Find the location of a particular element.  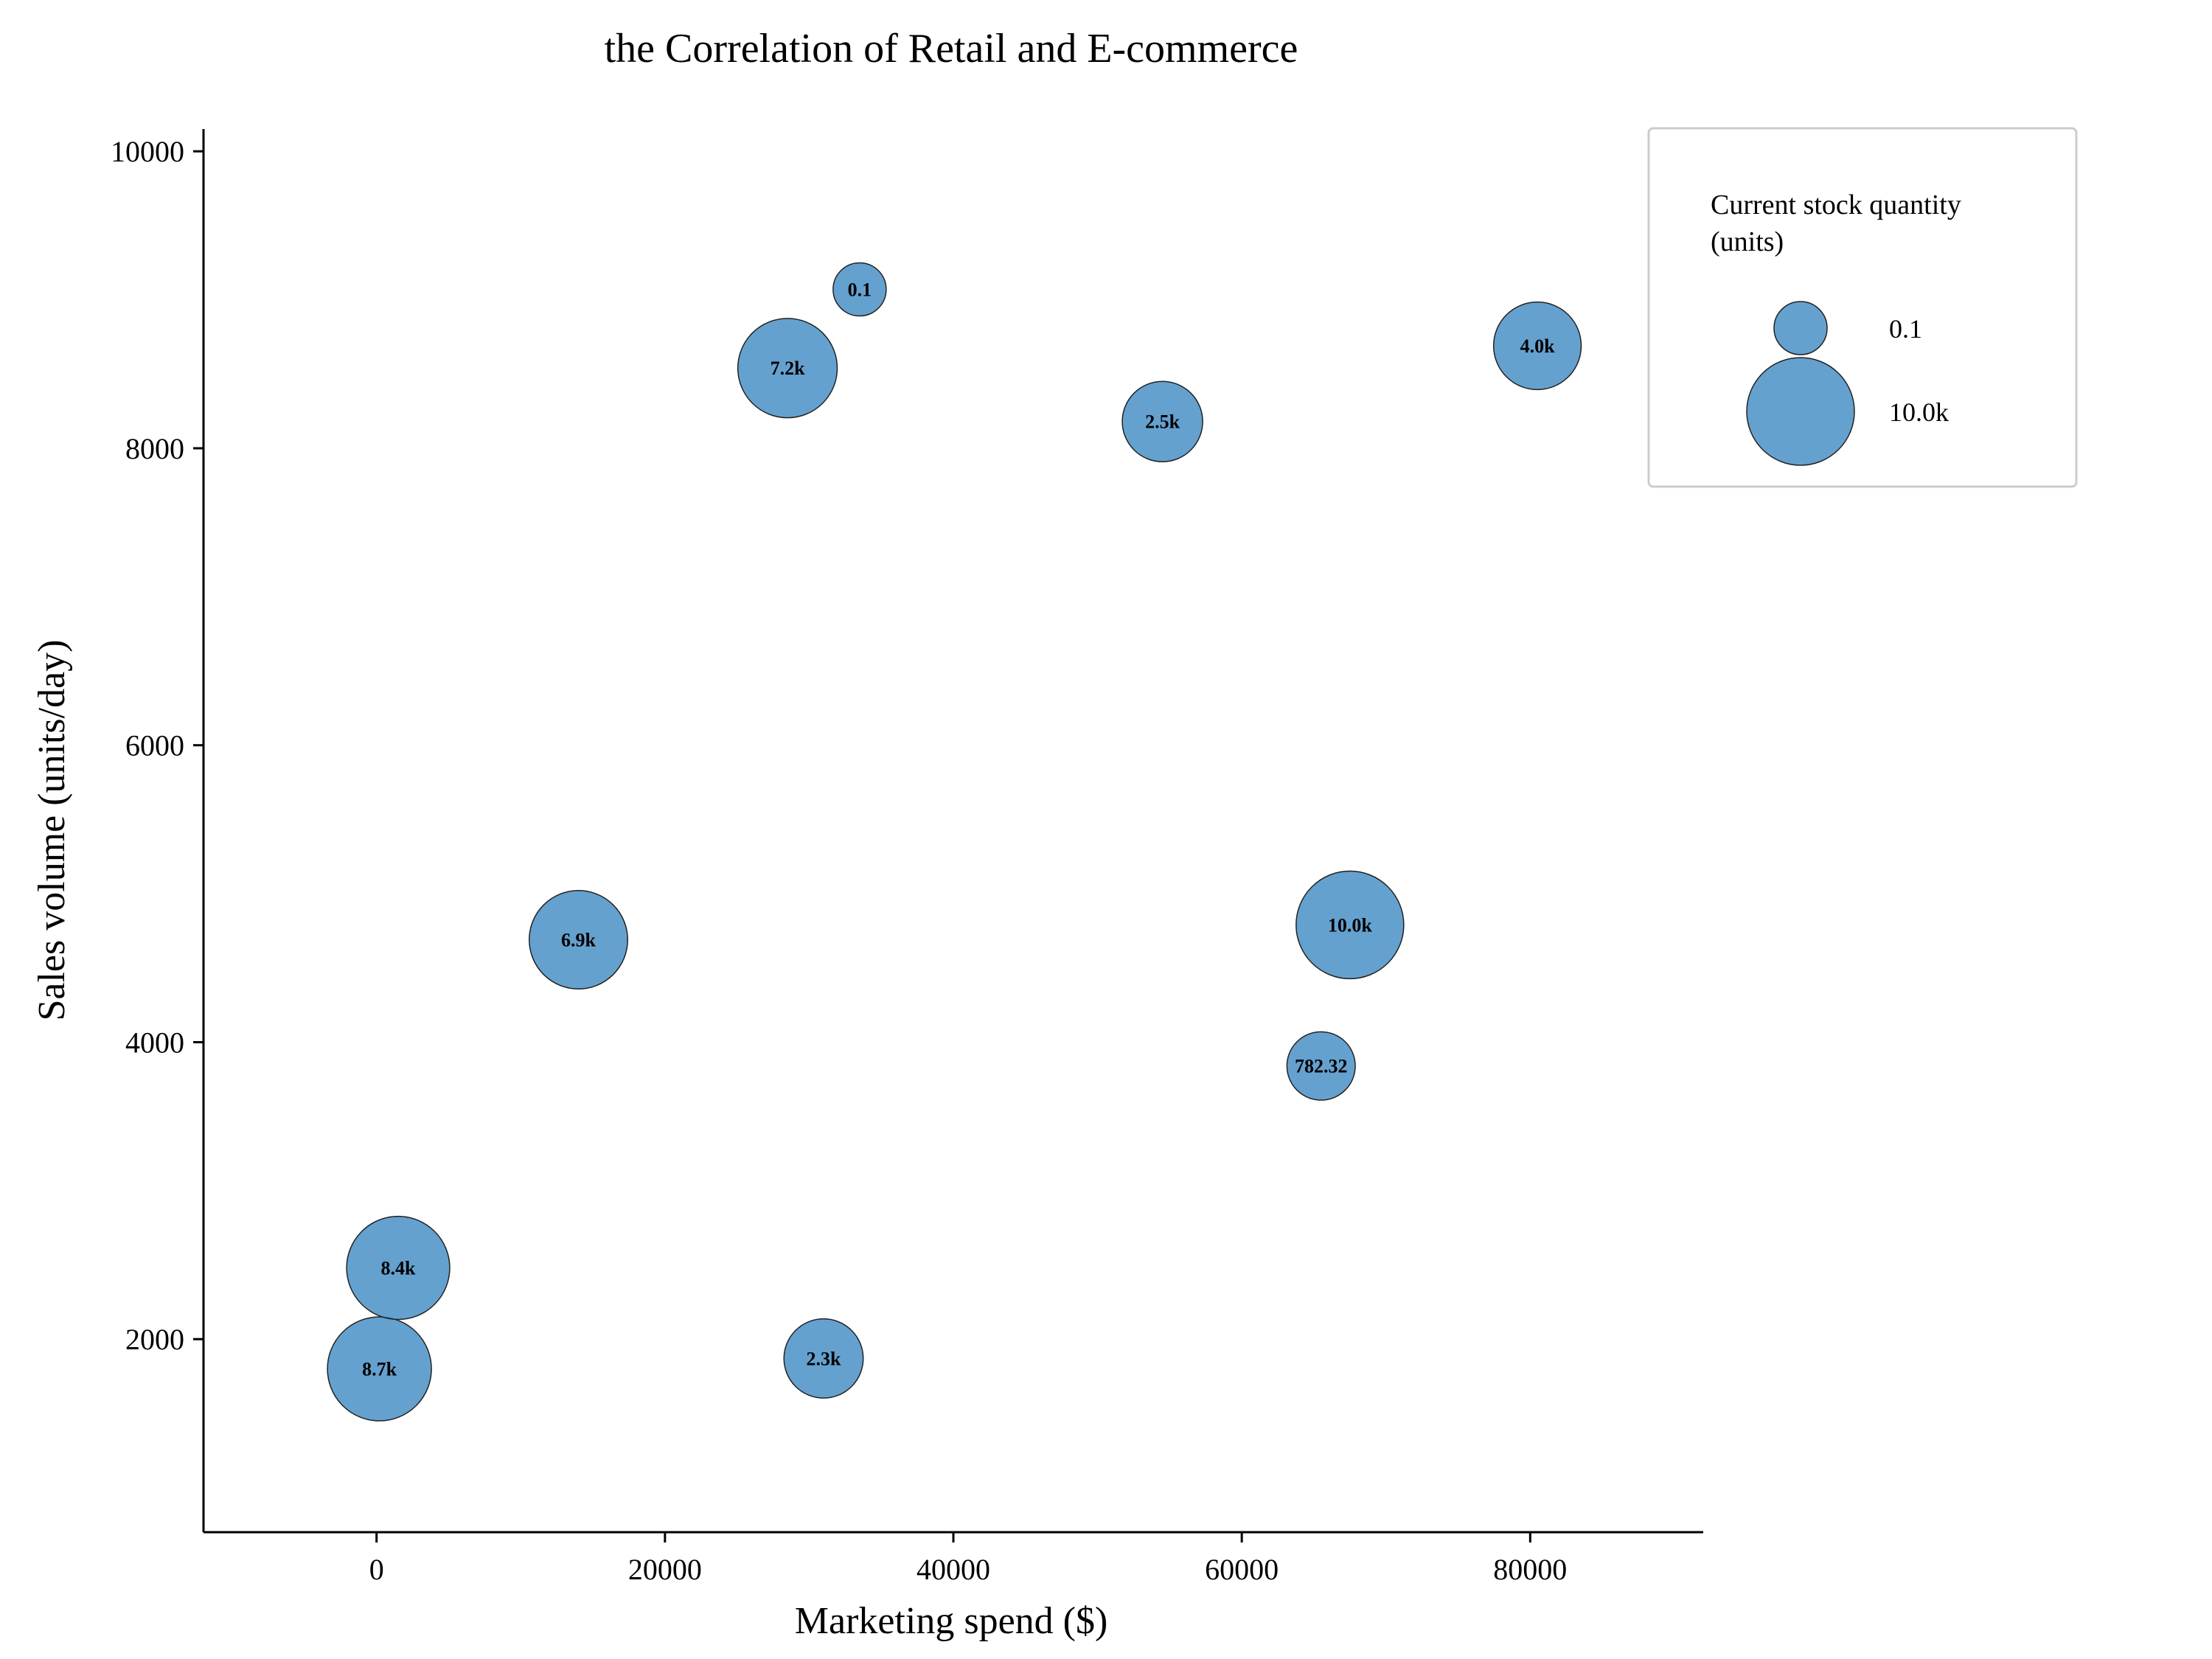

x-axis-label: Marketing spend ($) is located at coordinates (951, 1621).